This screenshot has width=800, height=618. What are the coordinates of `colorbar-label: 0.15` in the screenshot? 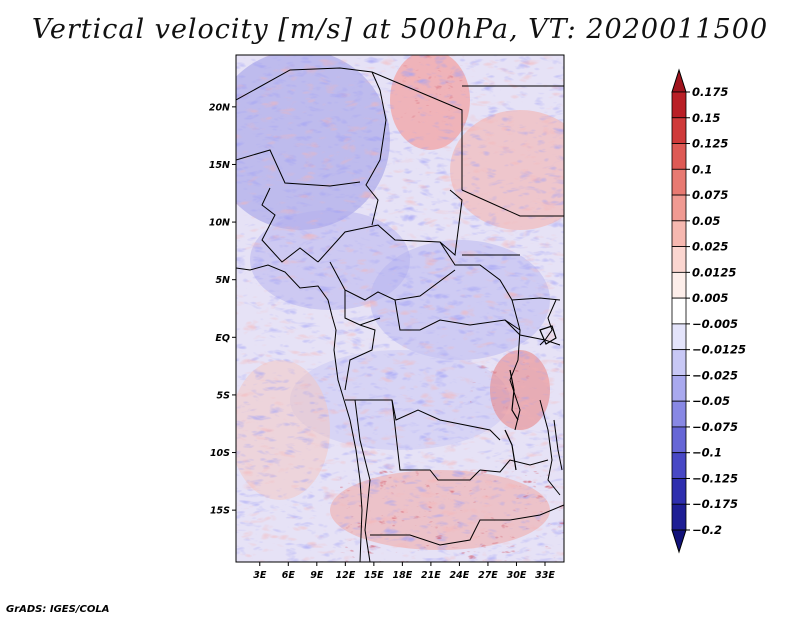 It's located at (706, 118).